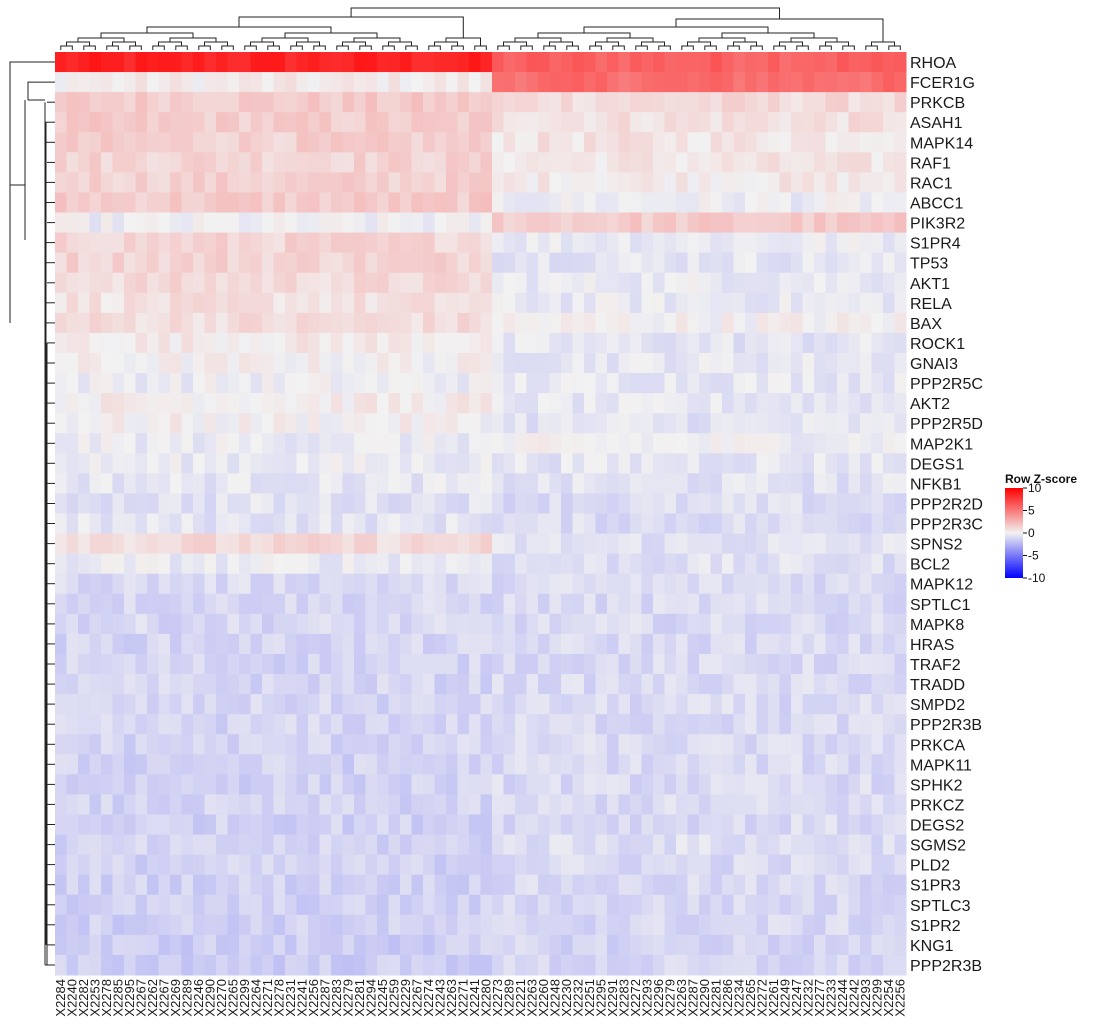  Describe the element at coordinates (936, 204) in the screenshot. I see `row-label: ABCC1` at that location.